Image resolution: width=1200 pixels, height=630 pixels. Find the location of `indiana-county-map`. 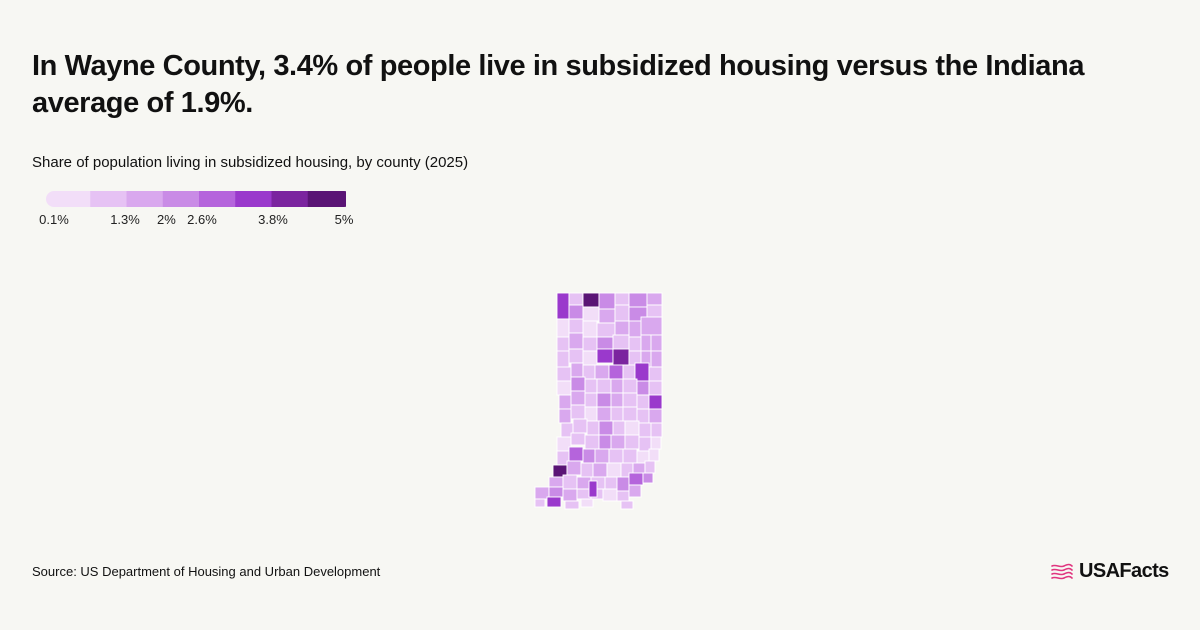

indiana-county-map is located at coordinates (600, 400).